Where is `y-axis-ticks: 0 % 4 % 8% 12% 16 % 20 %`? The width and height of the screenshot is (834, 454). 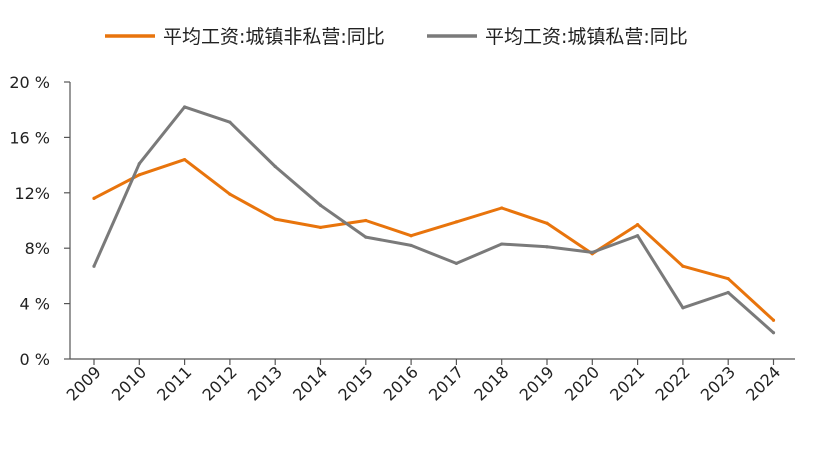
y-axis-ticks: 0 % 4 % 8% 12% 16 % 20 % is located at coordinates (39, 221).